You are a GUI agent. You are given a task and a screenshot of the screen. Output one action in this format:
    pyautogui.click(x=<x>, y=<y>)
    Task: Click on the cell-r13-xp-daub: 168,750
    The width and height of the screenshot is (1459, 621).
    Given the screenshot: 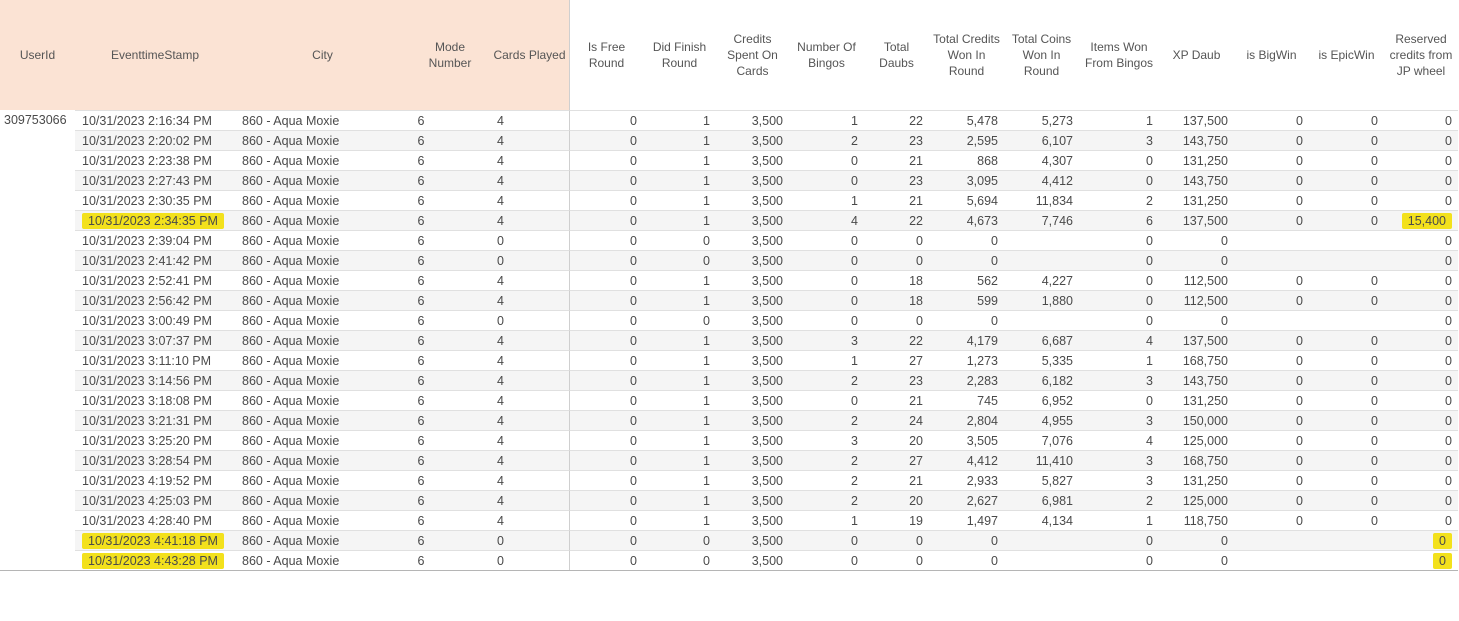 What is the action you would take?
    pyautogui.click(x=1196, y=360)
    